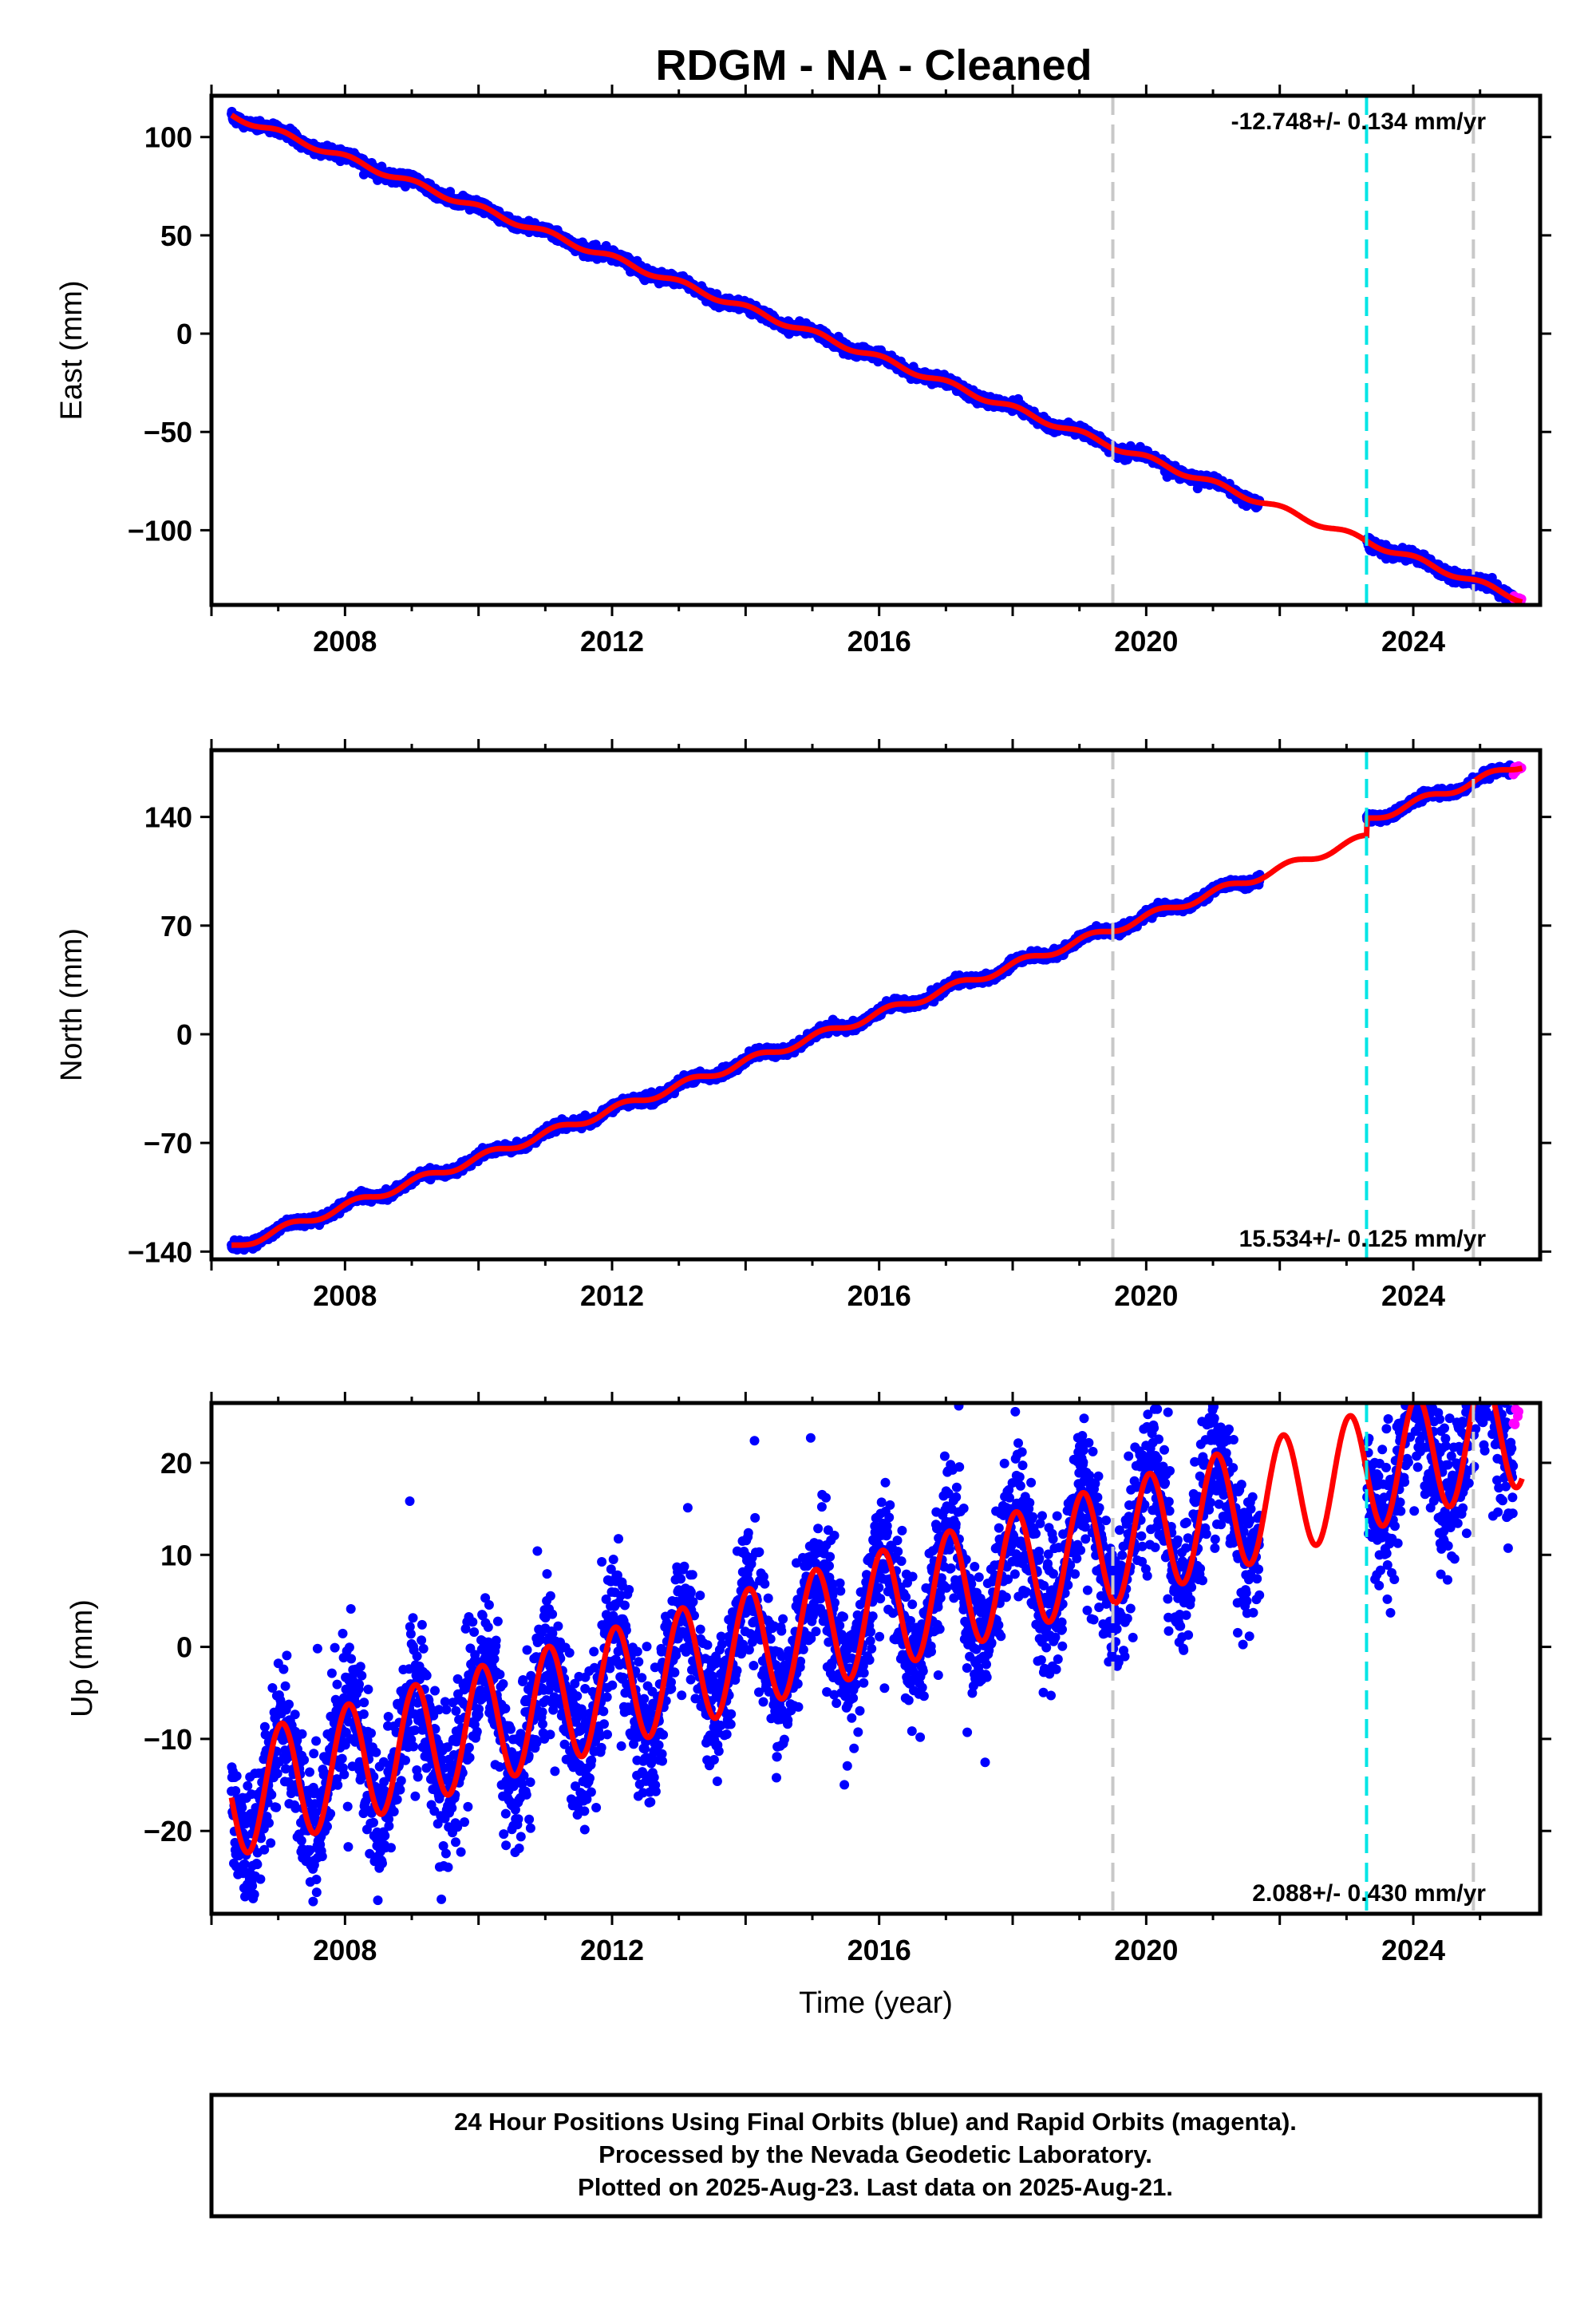  Describe the element at coordinates (612, 641) in the screenshot. I see `x-tick-label: 2012` at that location.